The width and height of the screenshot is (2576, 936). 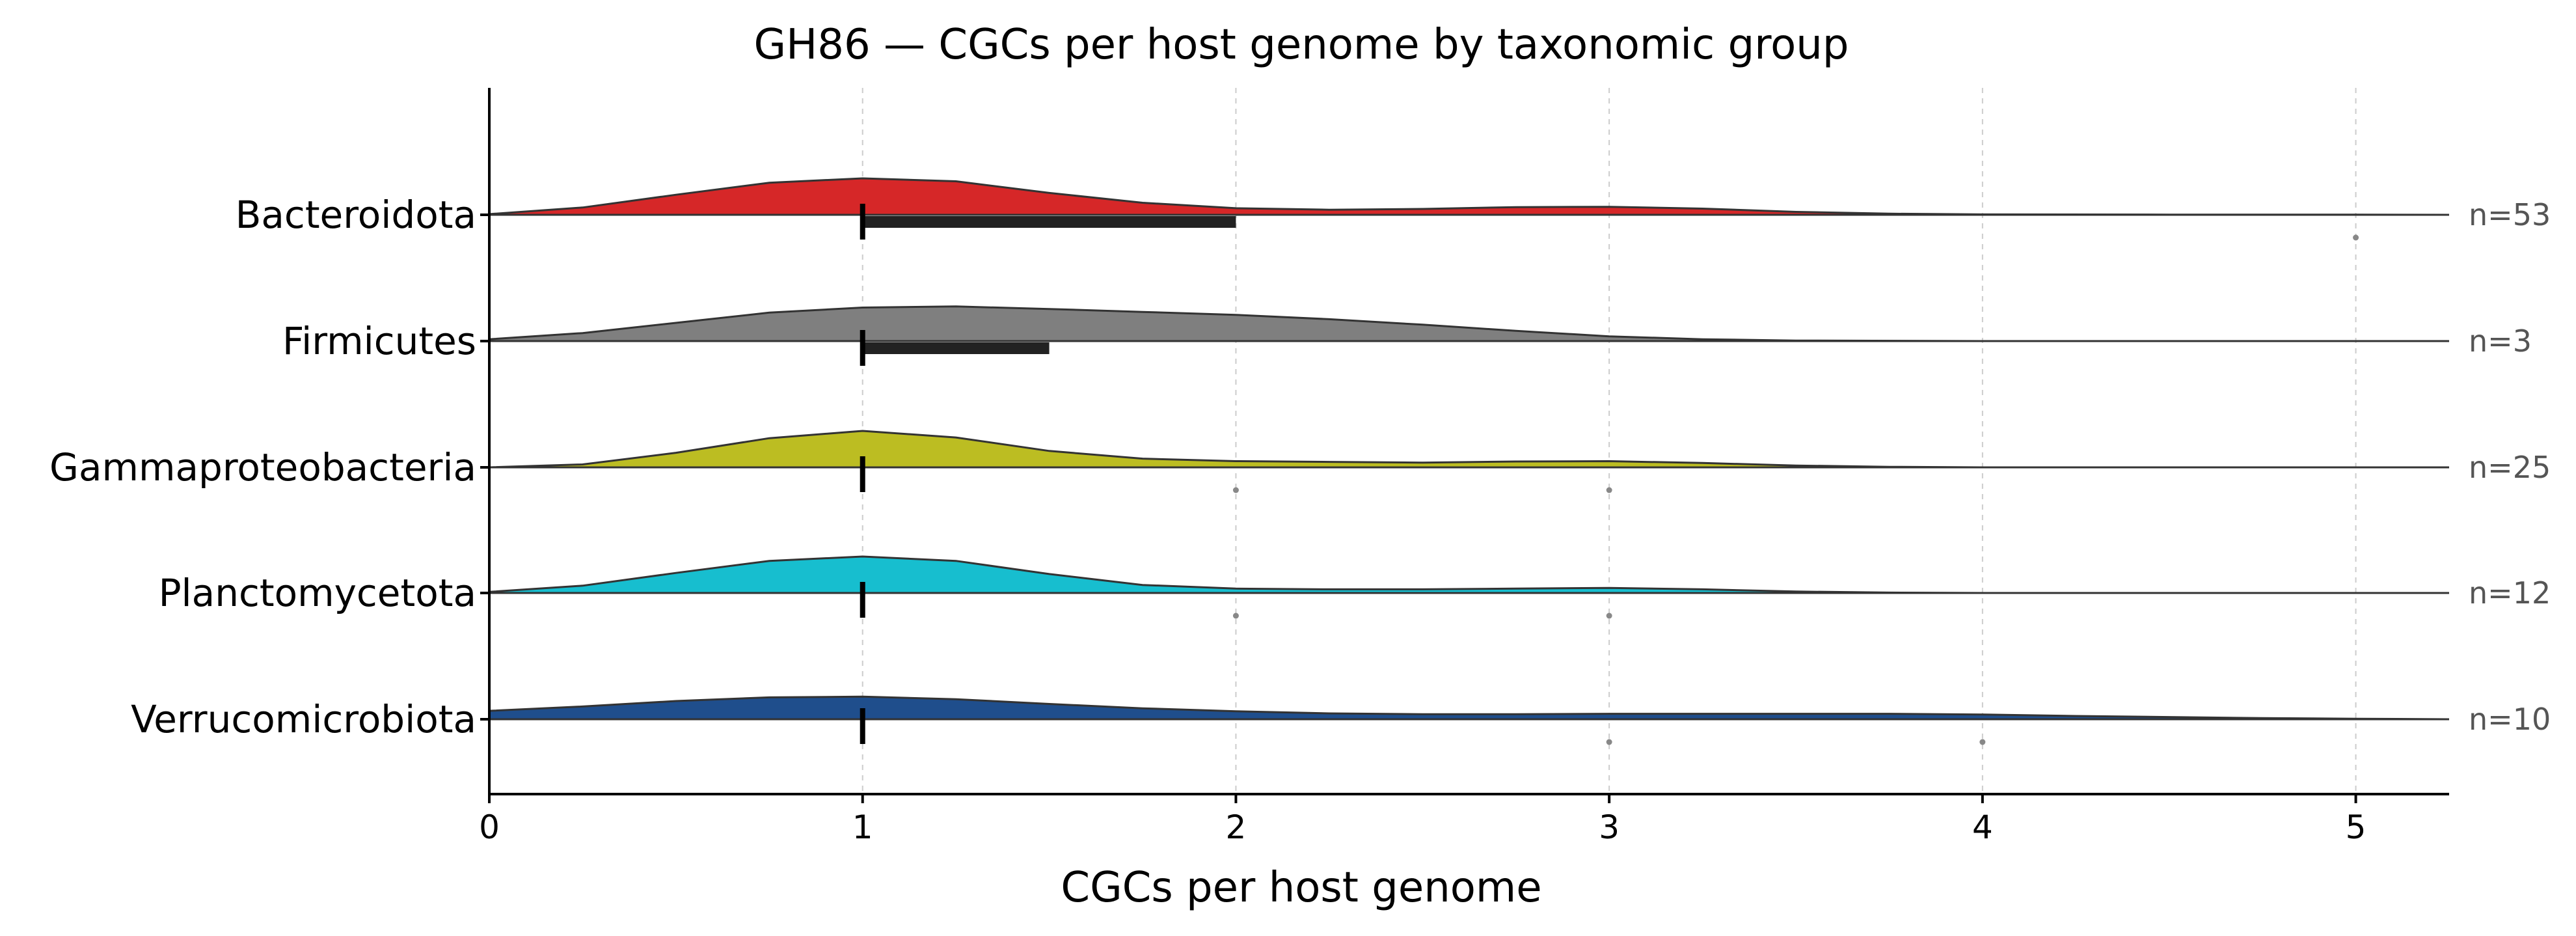 I want to click on group-label-bacteroidota: Bacteroidota, so click(x=356, y=215).